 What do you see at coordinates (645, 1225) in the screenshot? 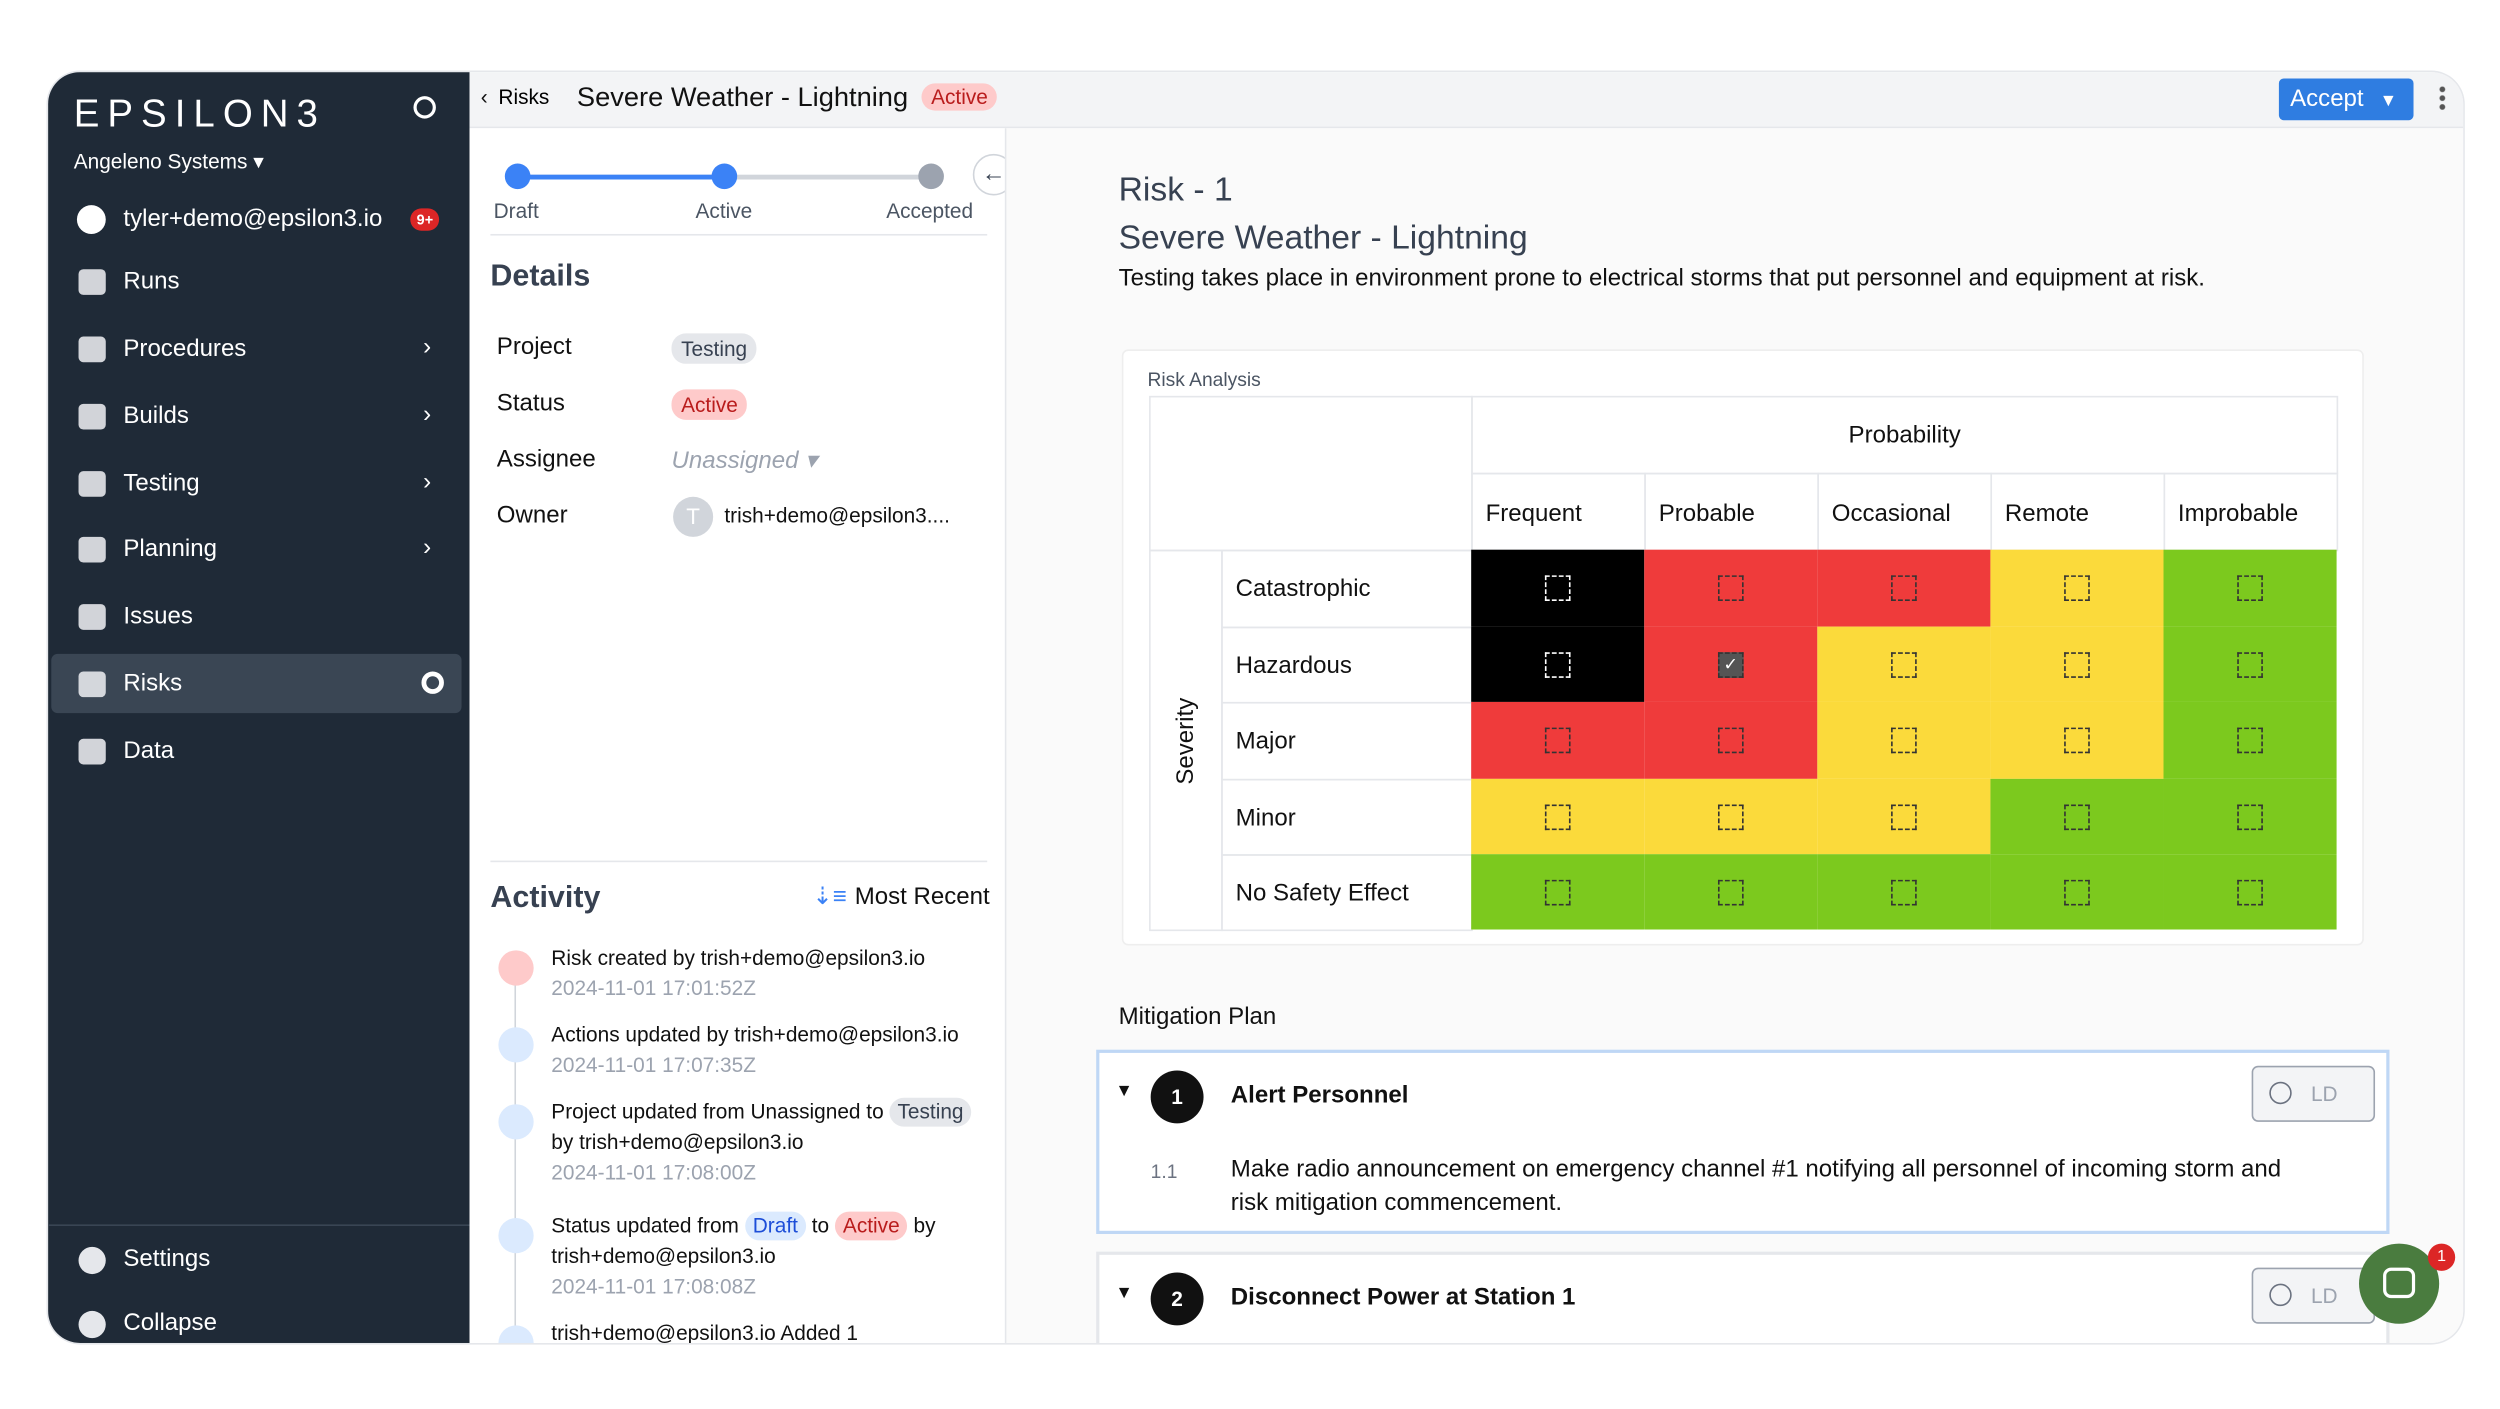
I see `activity-text: Status updated from` at bounding box center [645, 1225].